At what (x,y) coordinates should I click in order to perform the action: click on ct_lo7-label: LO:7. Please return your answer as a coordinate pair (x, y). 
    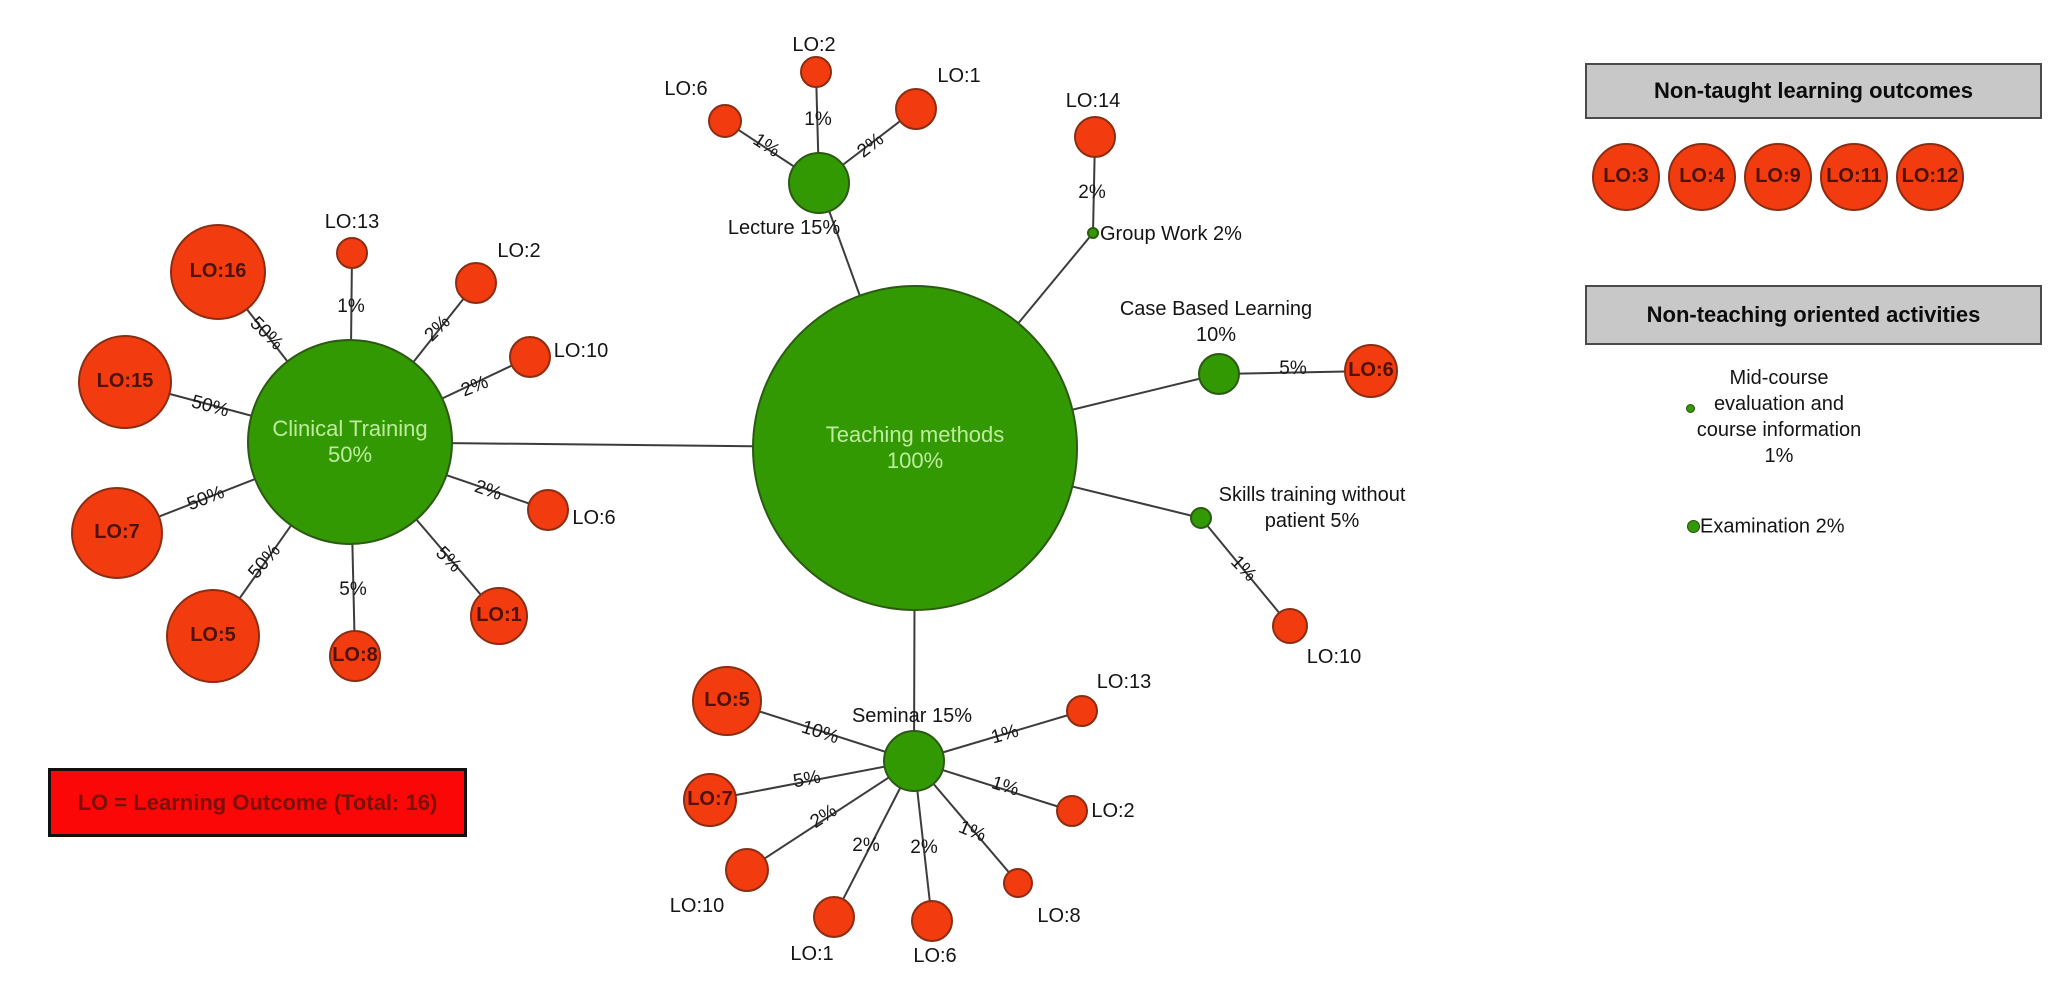
    Looking at the image, I should click on (117, 532).